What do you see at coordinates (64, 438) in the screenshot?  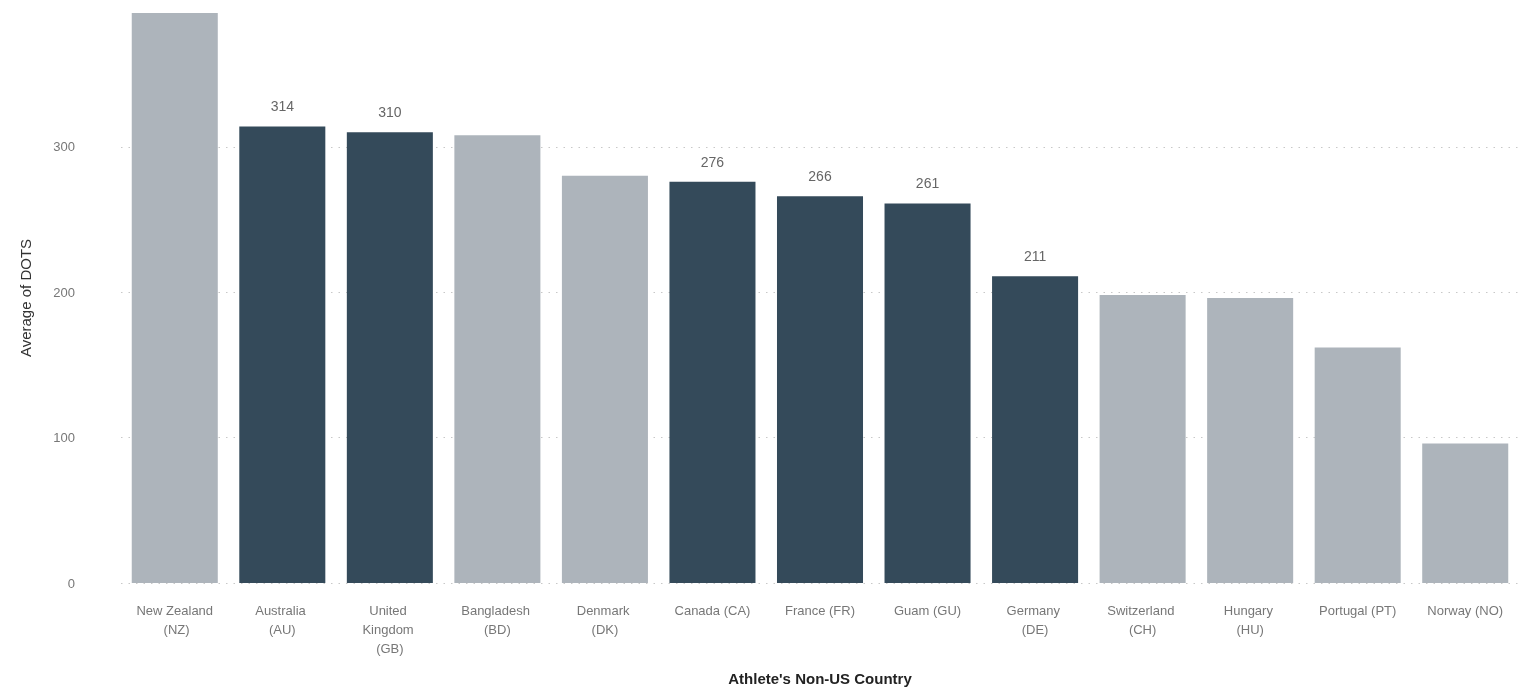 I see `y-tick-label: 100` at bounding box center [64, 438].